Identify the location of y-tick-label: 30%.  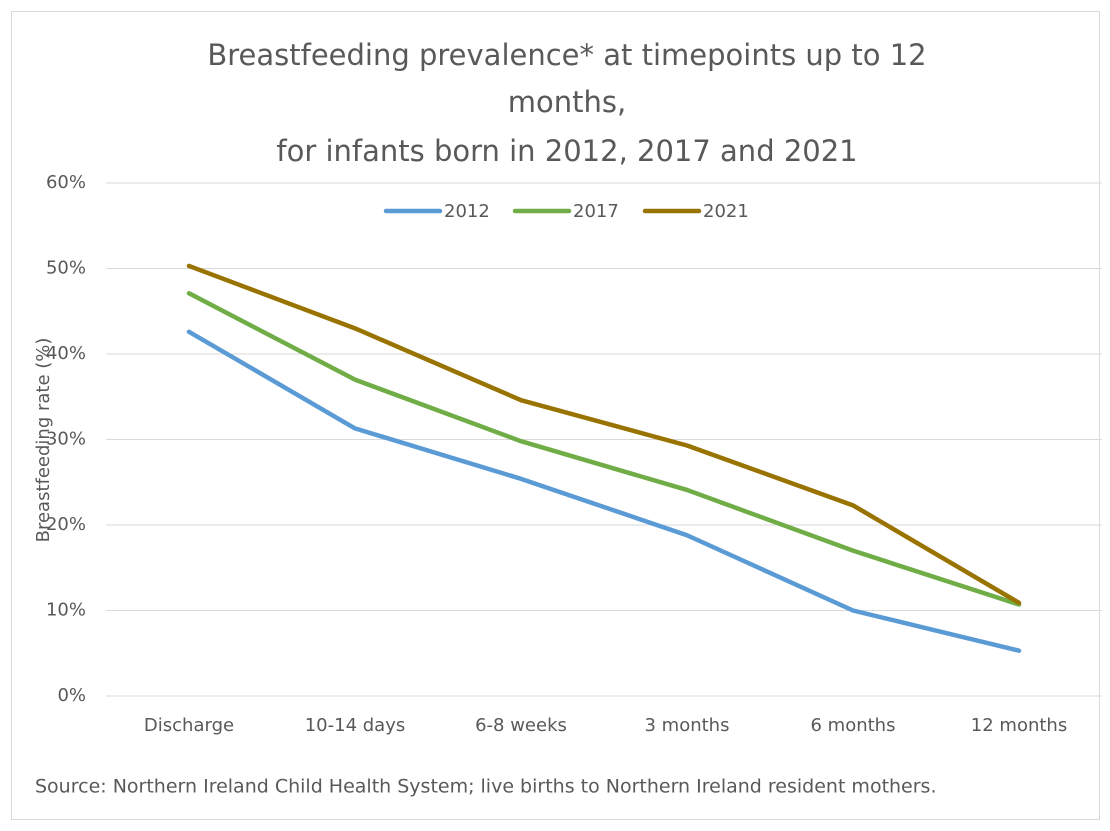
(66, 439).